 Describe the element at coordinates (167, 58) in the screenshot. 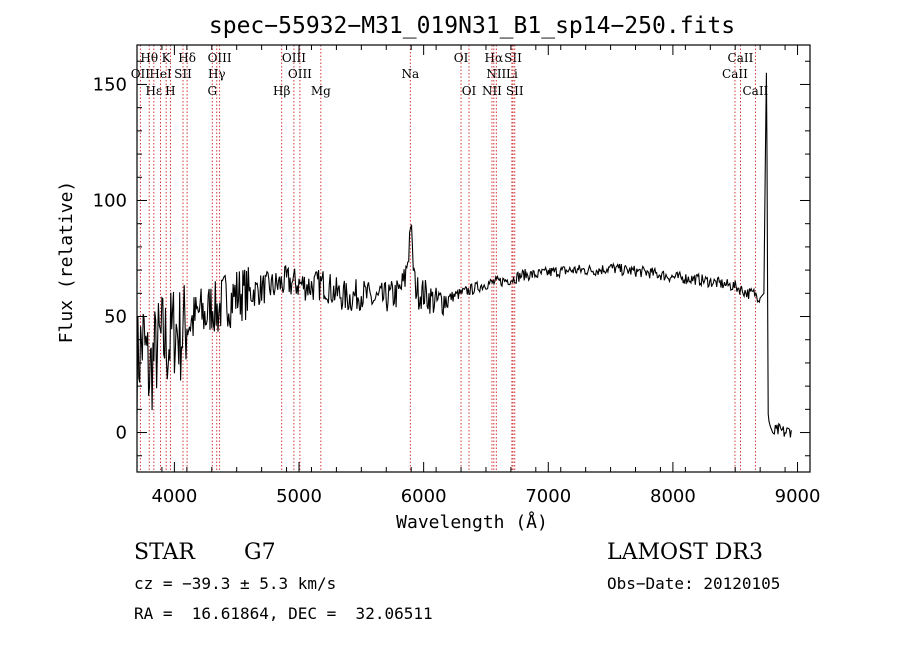

I see `line-label: K` at that location.